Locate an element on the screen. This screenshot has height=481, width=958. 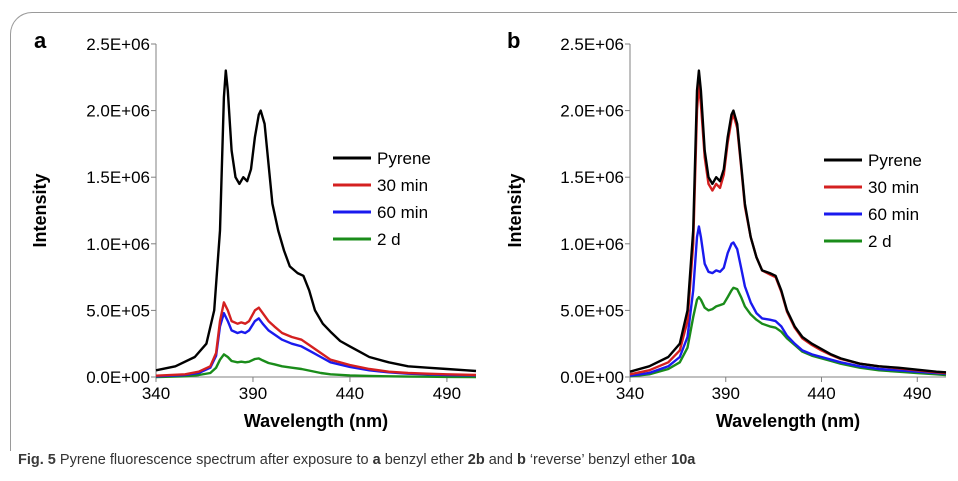
panel-label: a is located at coordinates (40, 40).